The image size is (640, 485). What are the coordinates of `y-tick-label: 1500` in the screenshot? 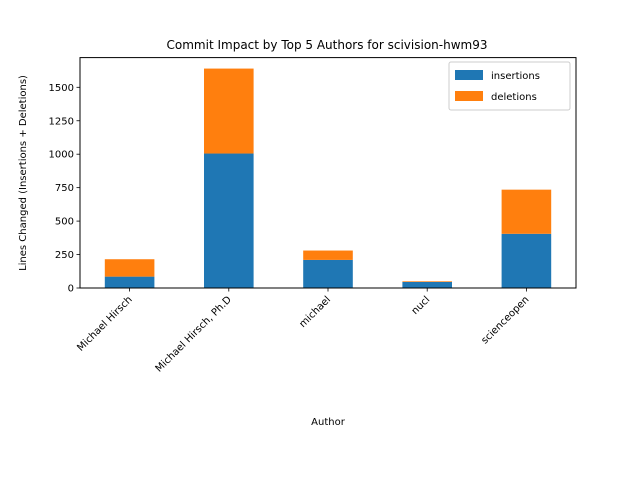 It's located at (61, 88).